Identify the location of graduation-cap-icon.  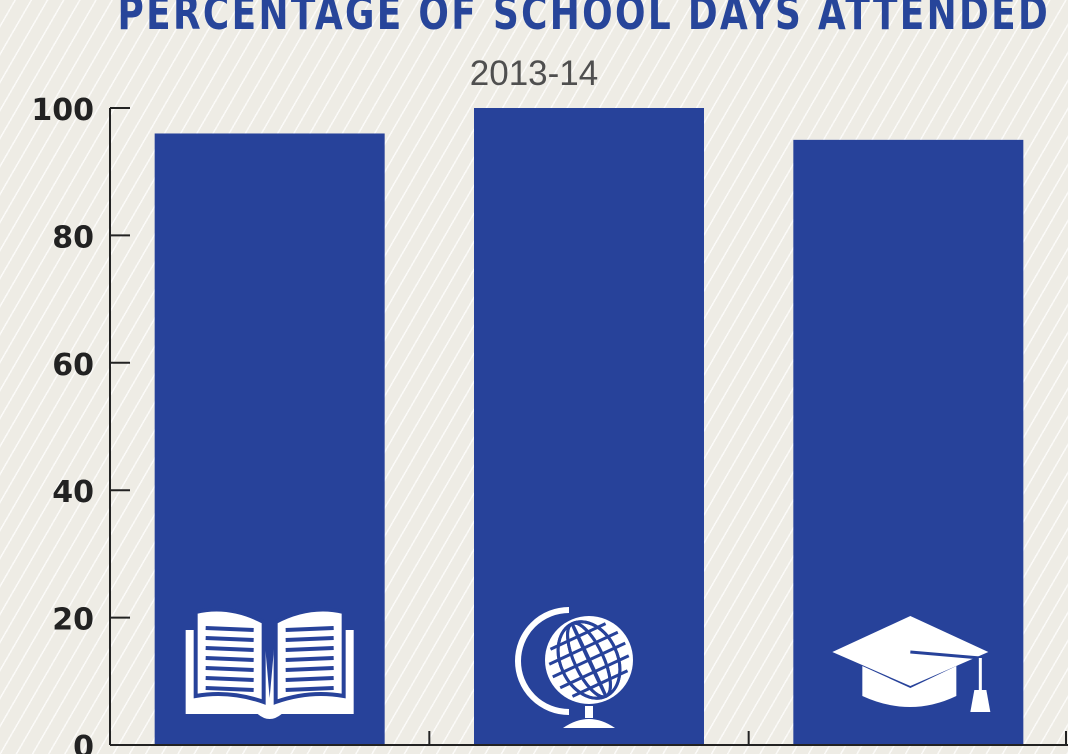
(911, 664).